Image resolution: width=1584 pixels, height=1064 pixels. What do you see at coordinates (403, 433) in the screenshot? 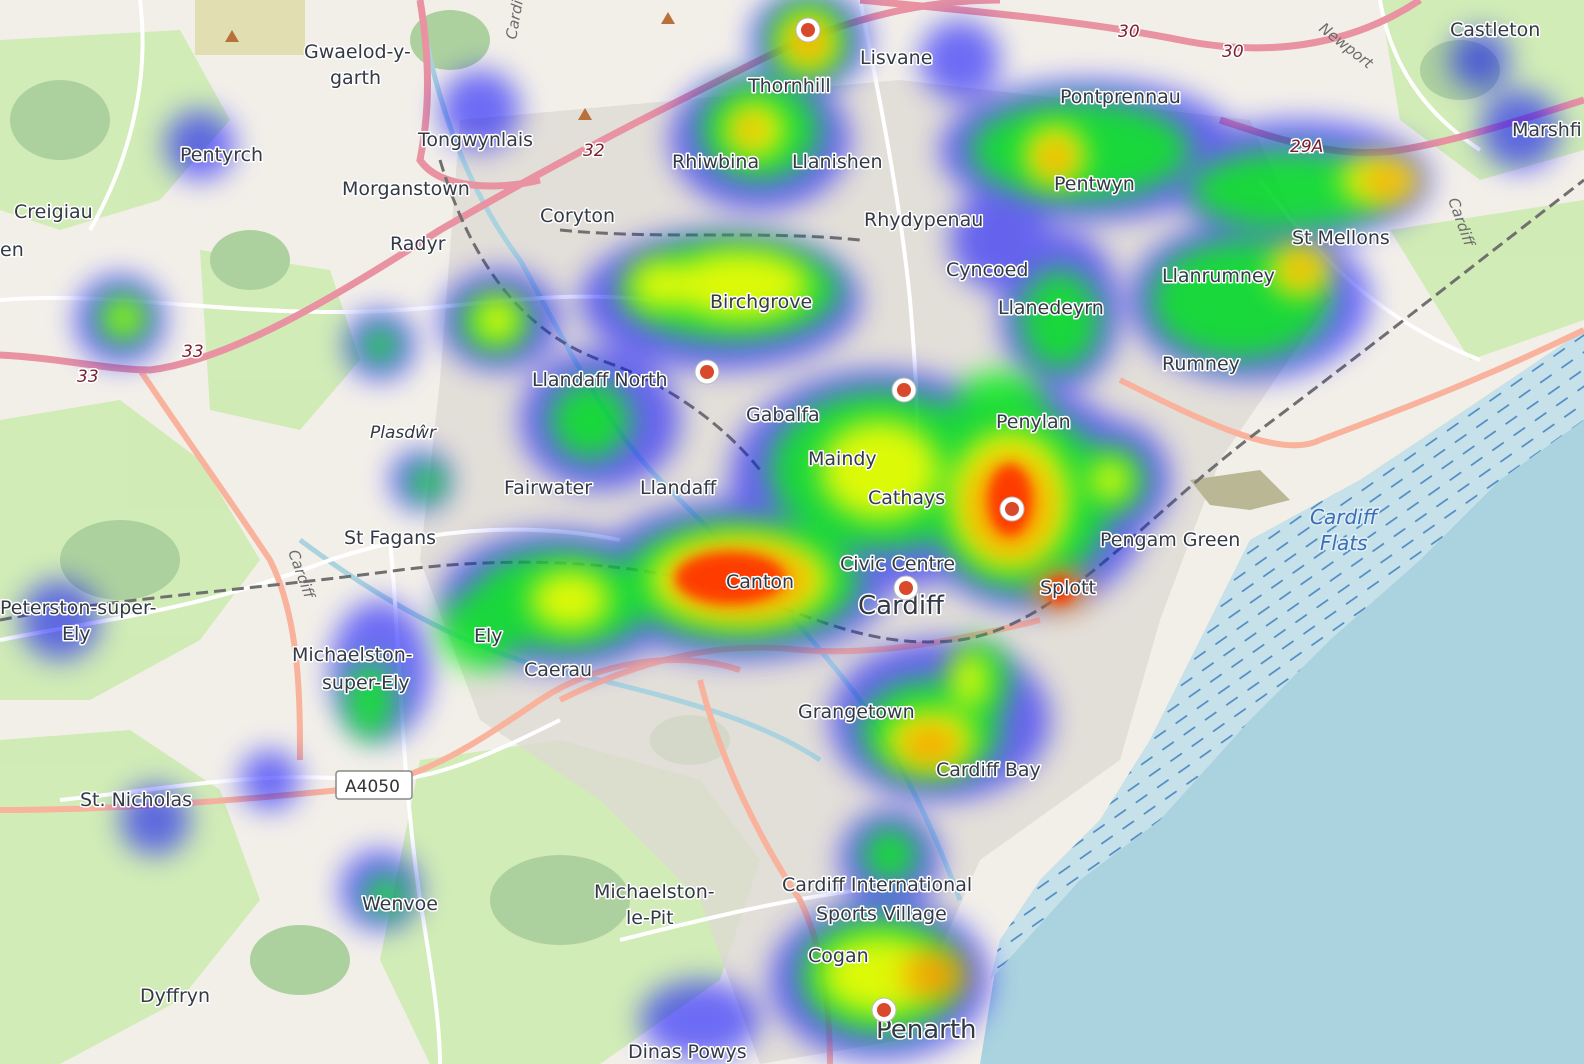
I see `place-label: Plasdŵr` at bounding box center [403, 433].